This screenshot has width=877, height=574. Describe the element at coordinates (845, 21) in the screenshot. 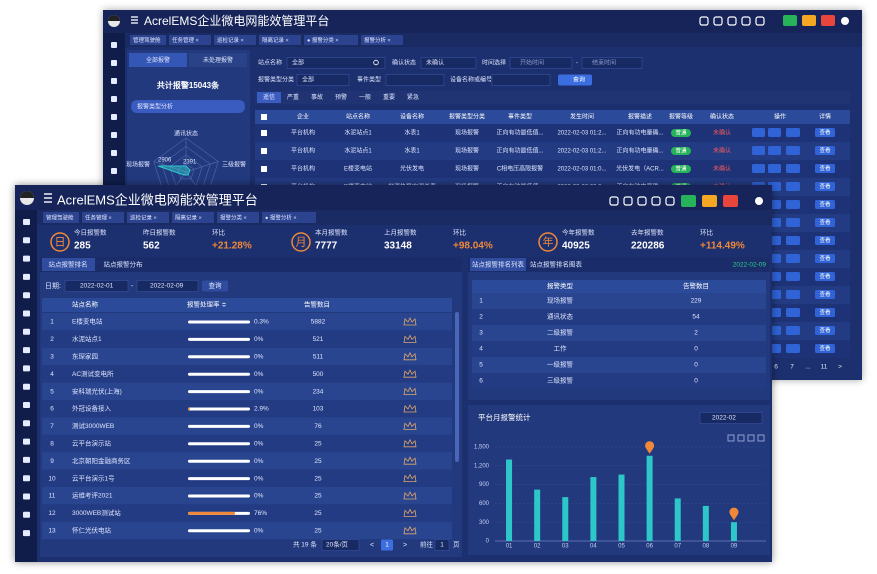

I see `user-icon` at that location.